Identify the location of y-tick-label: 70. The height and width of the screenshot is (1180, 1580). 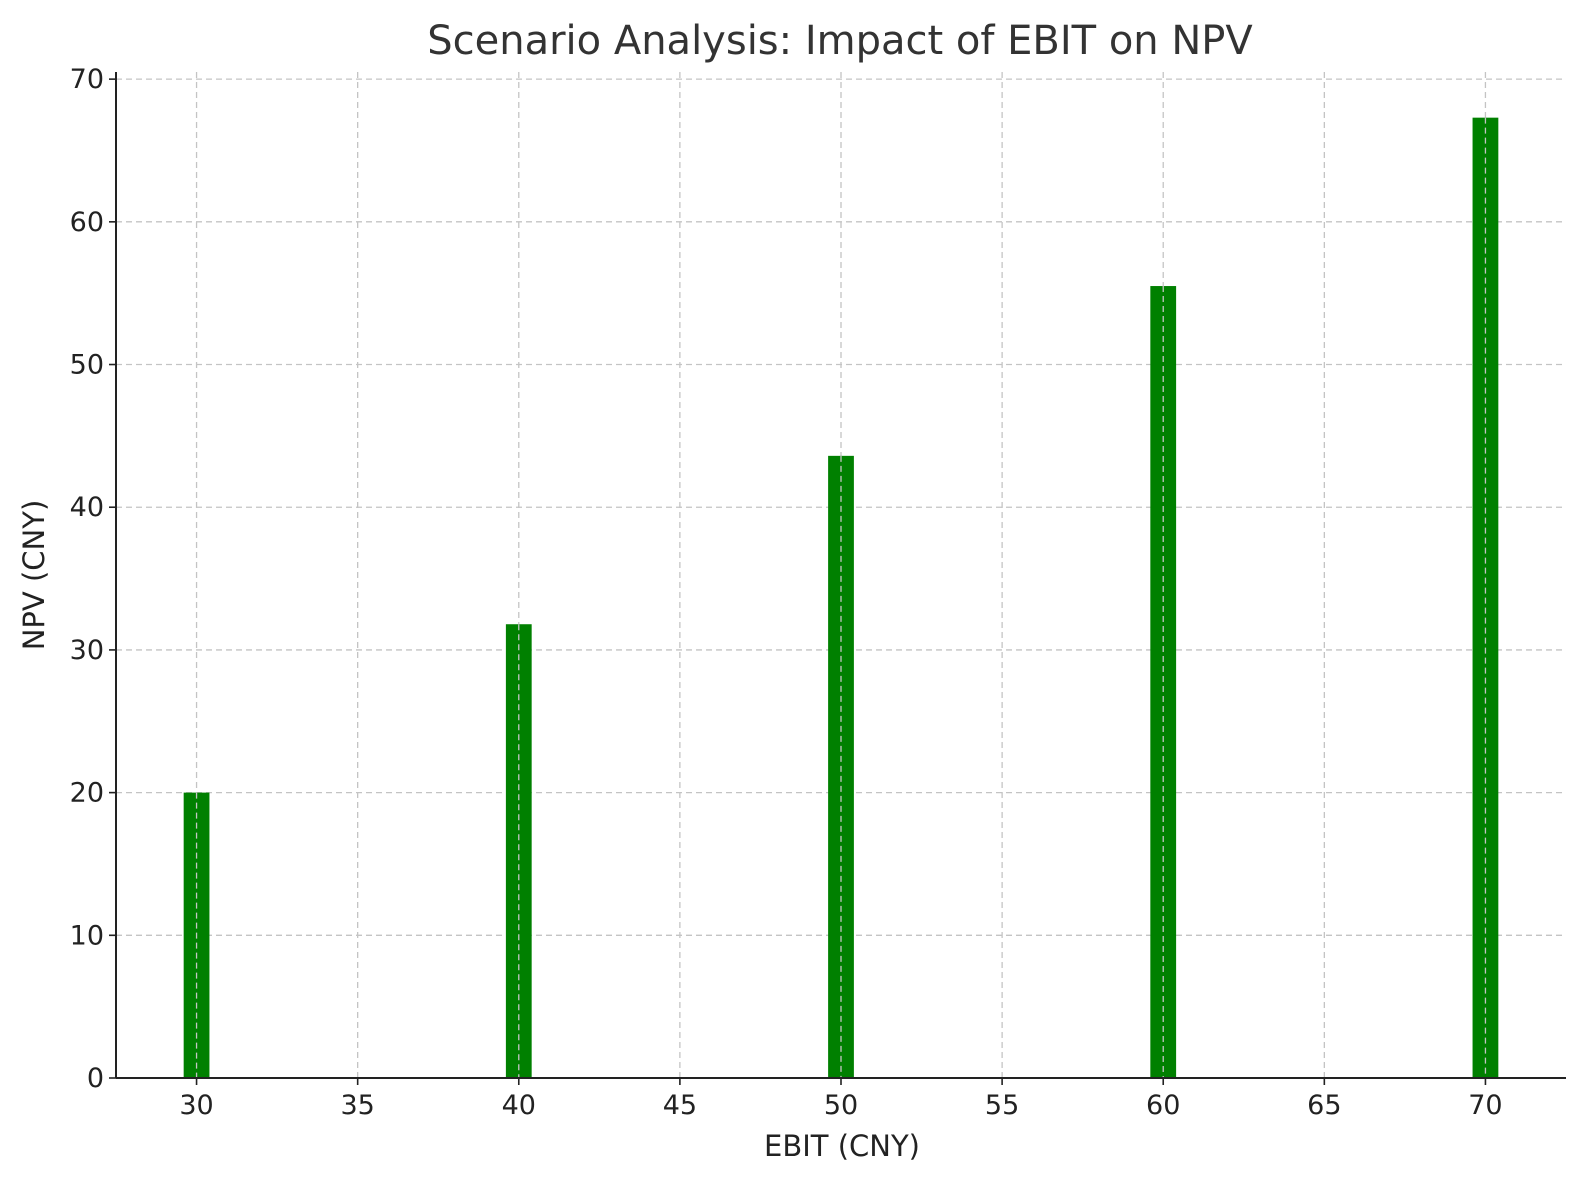
(87, 79).